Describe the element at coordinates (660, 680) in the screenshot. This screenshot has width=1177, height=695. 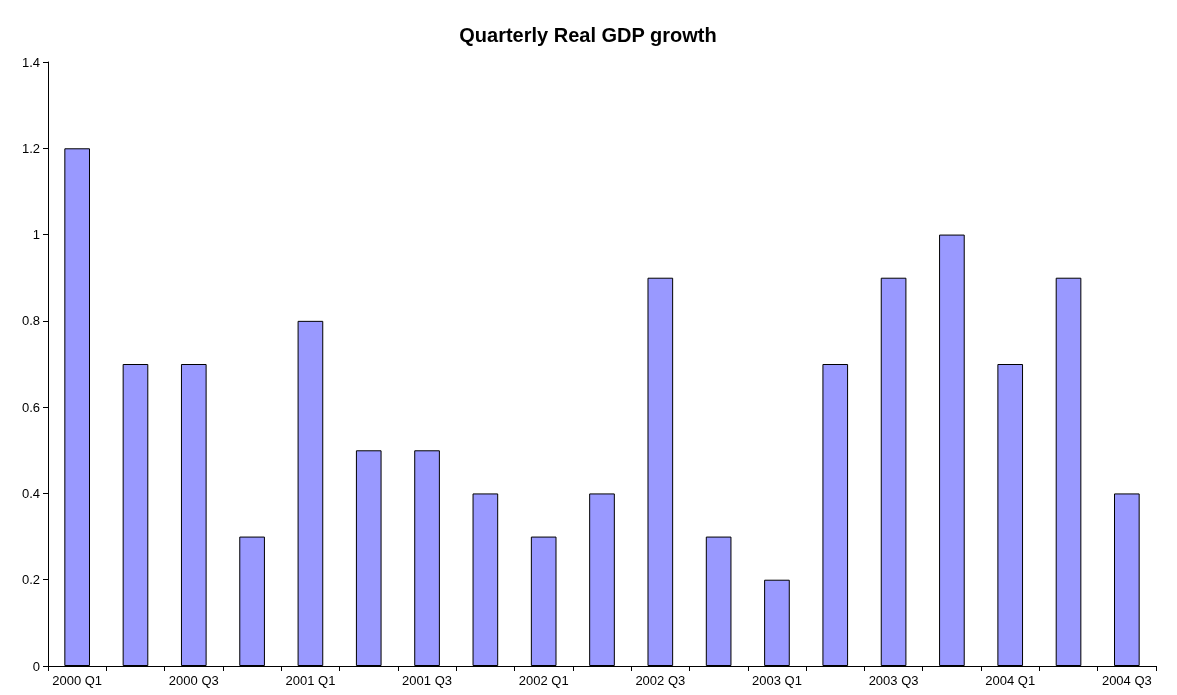
I see `x-tick-label: 2002 Q3` at that location.